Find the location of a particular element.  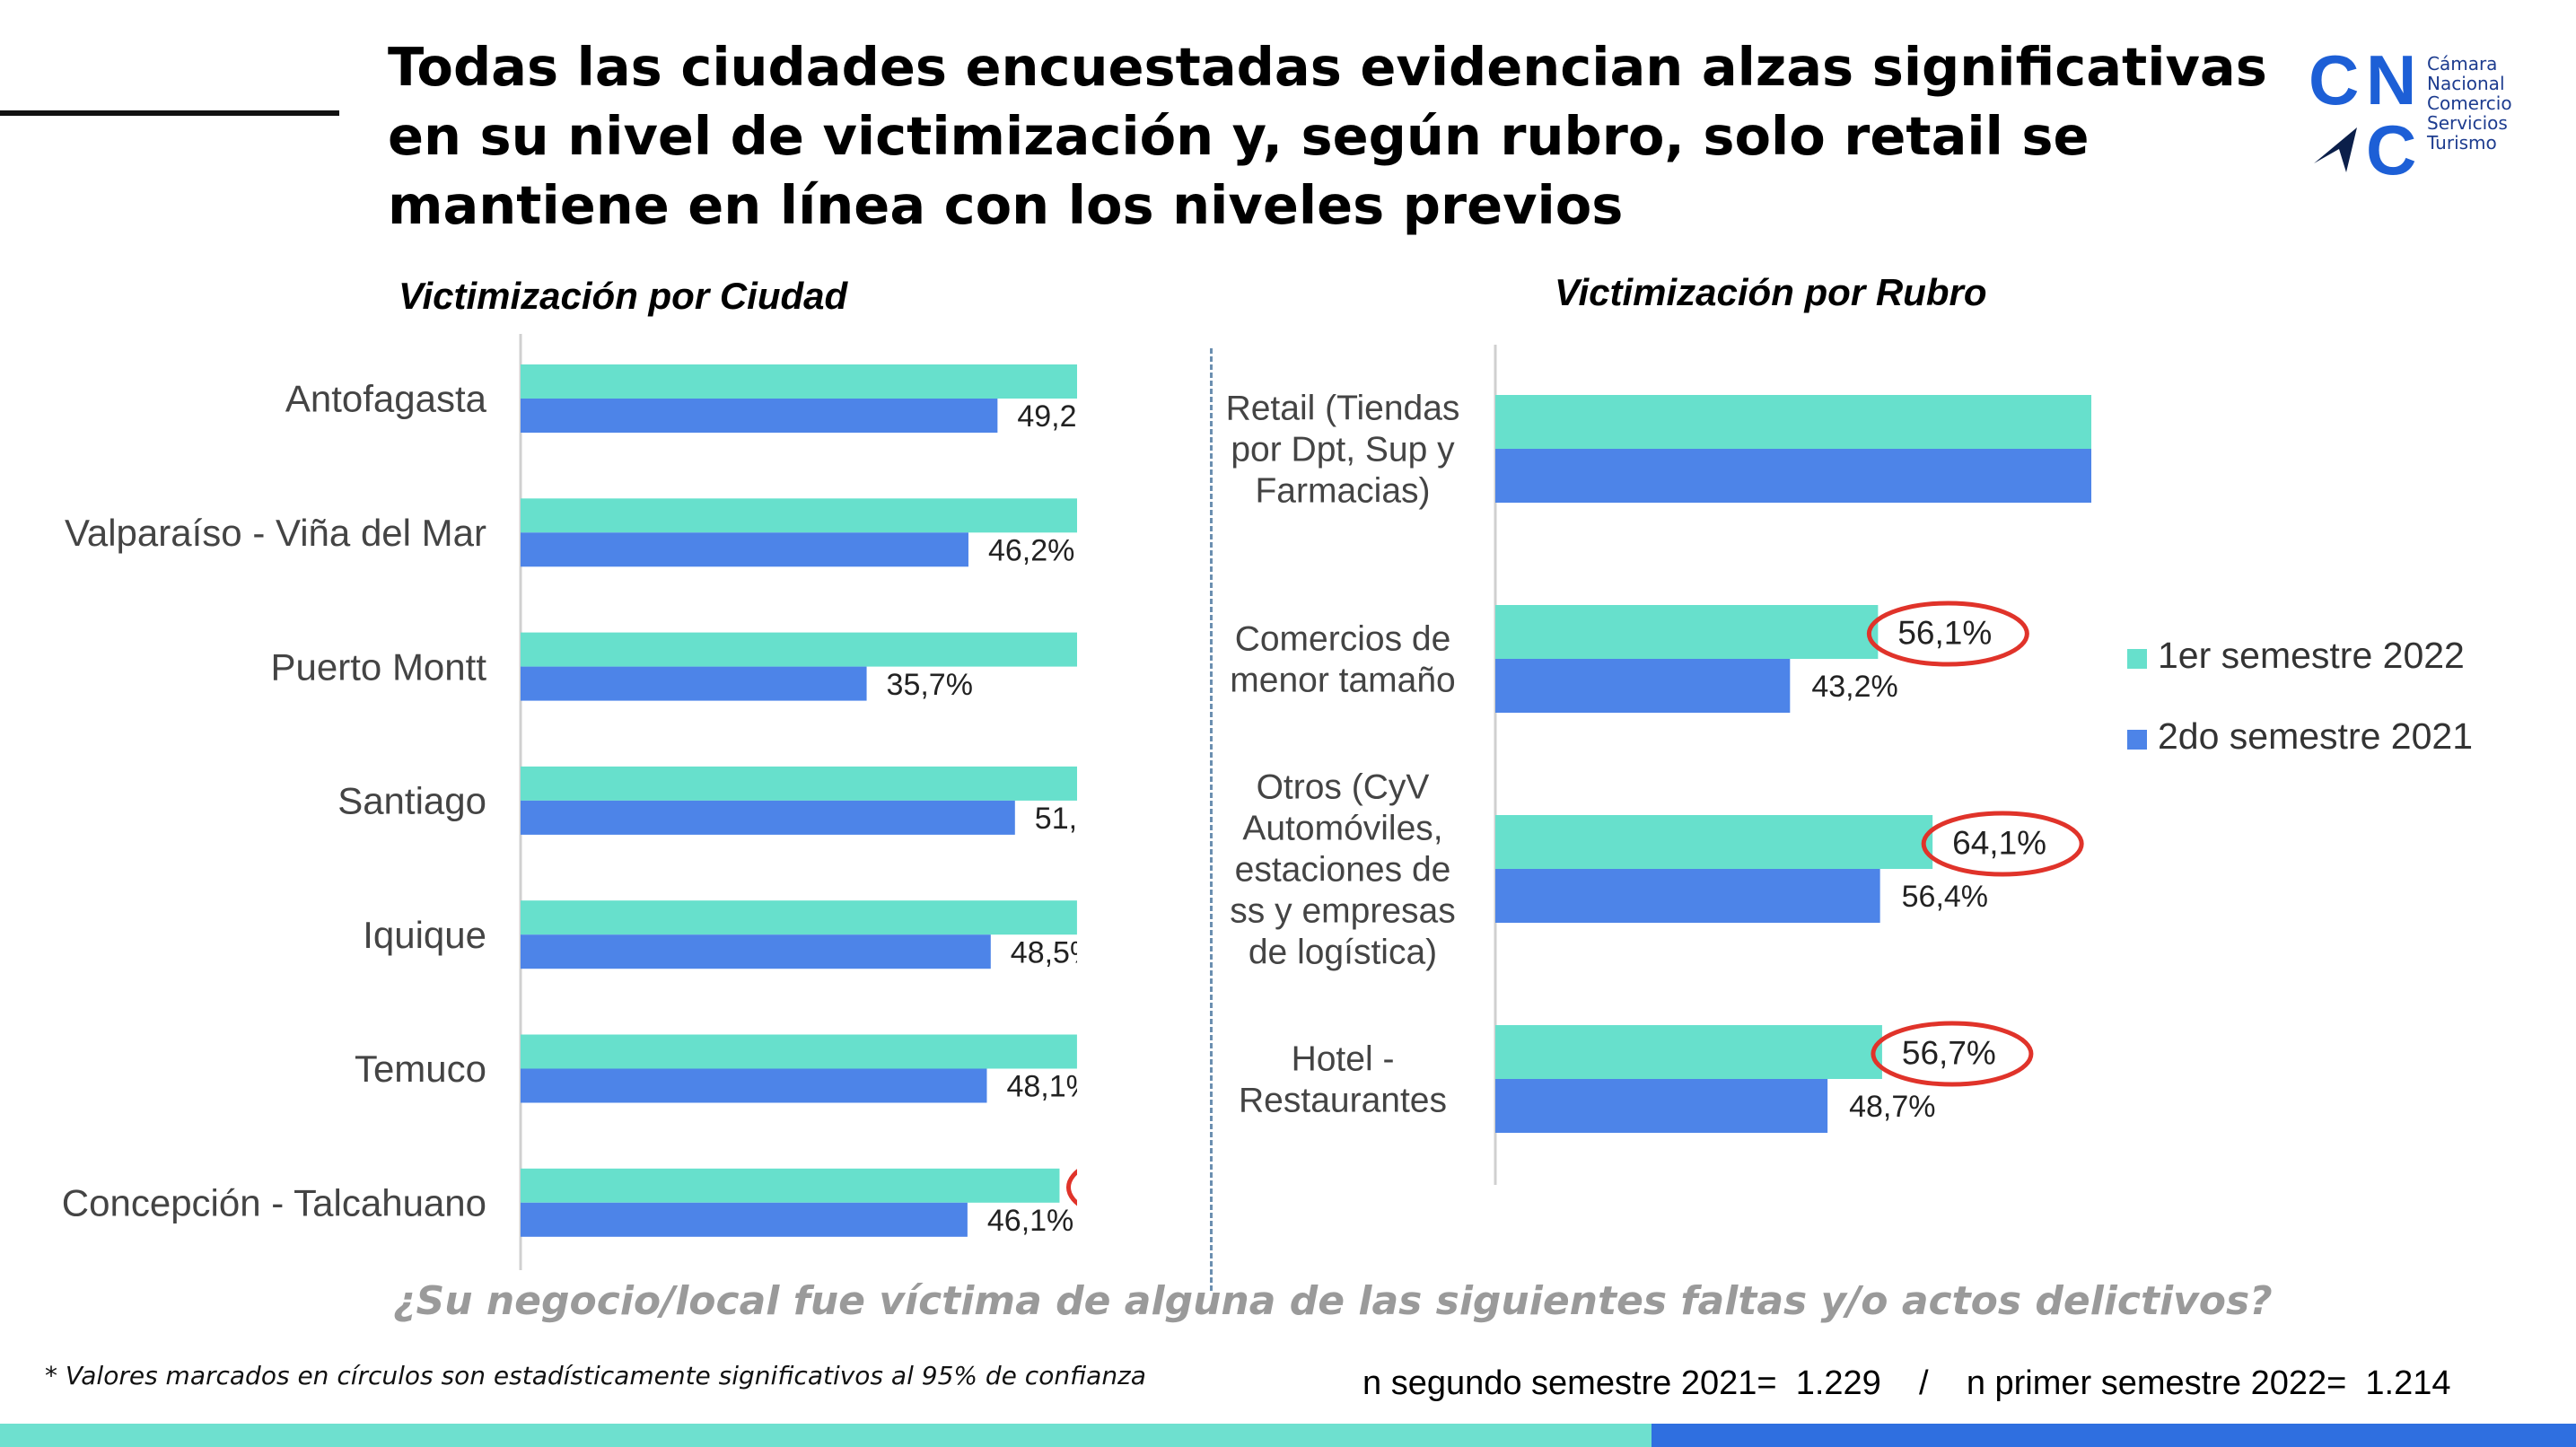

category-label: de logística) is located at coordinates (1343, 953).